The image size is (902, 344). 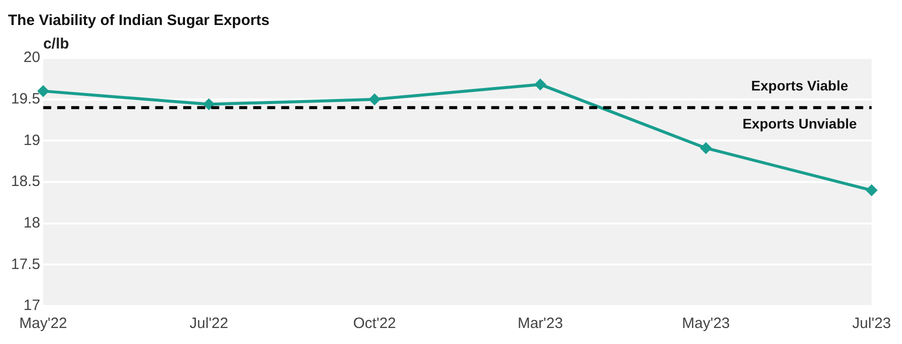 What do you see at coordinates (43, 323) in the screenshot?
I see `x-tick-label: May'22` at bounding box center [43, 323].